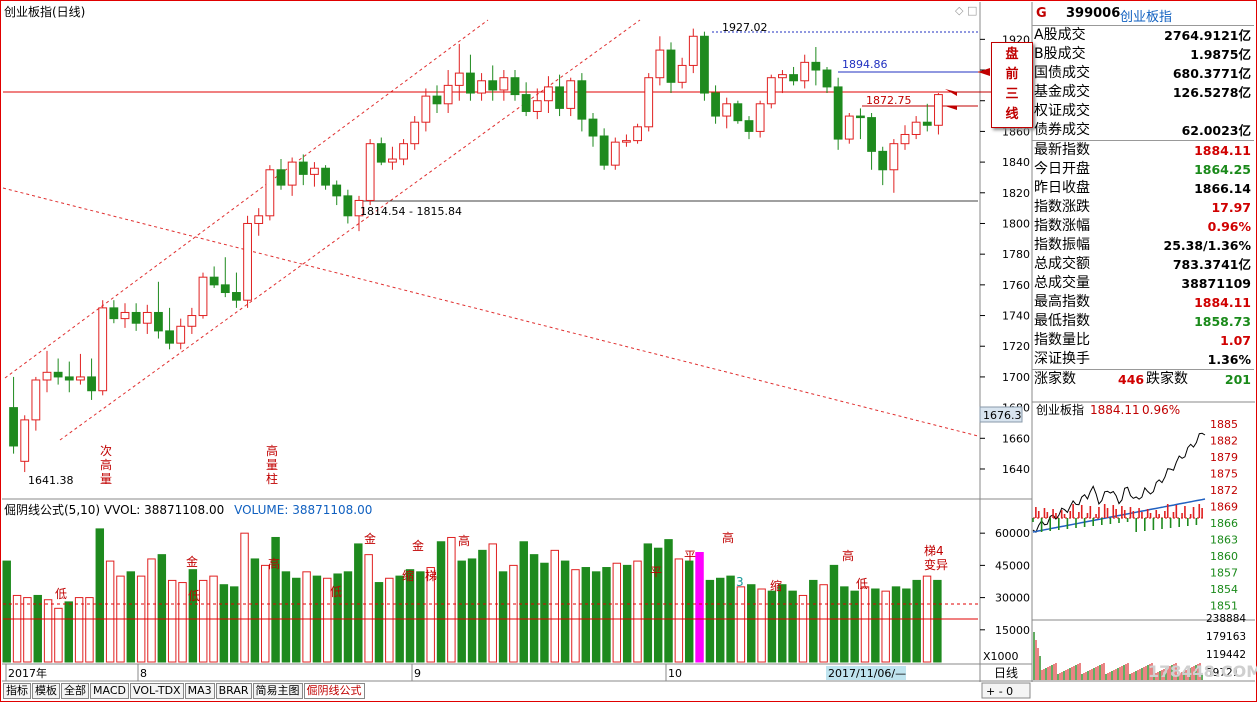 The width and height of the screenshot is (1257, 702). Describe the element at coordinates (1224, 507) in the screenshot. I see `mini-tick-label: 1869` at that location.